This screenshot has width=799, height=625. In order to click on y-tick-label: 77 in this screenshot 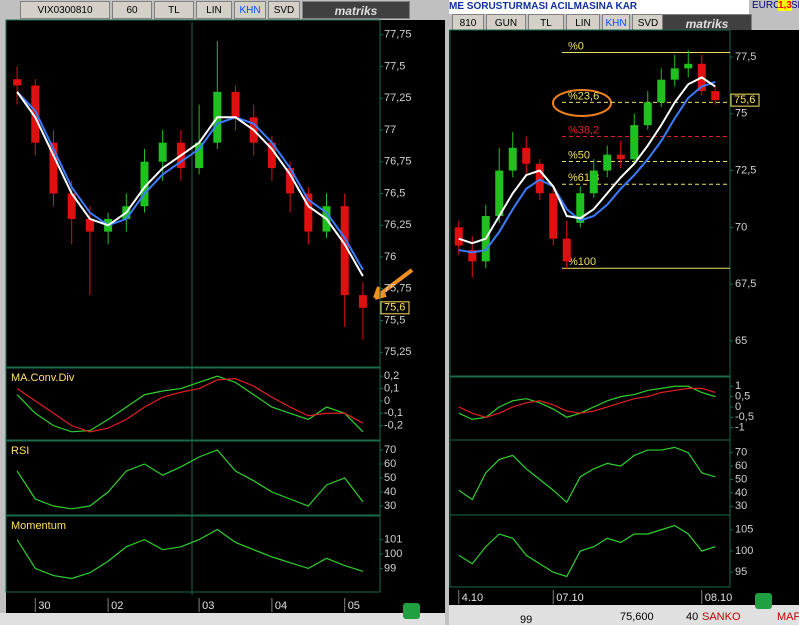, I will do `click(390, 130)`.